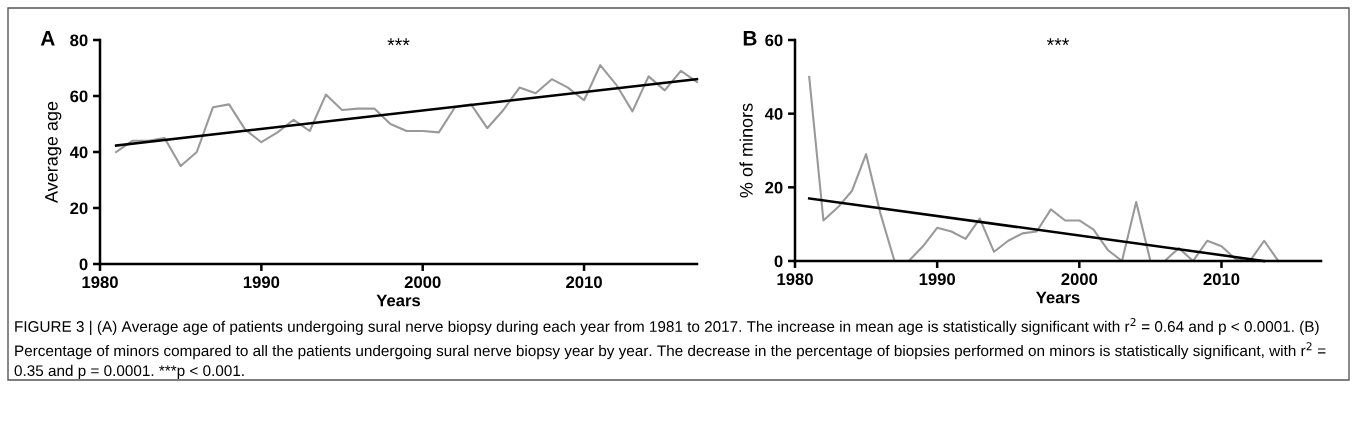 Image resolution: width=1357 pixels, height=434 pixels. Describe the element at coordinates (750, 38) in the screenshot. I see `chart-title: B` at that location.